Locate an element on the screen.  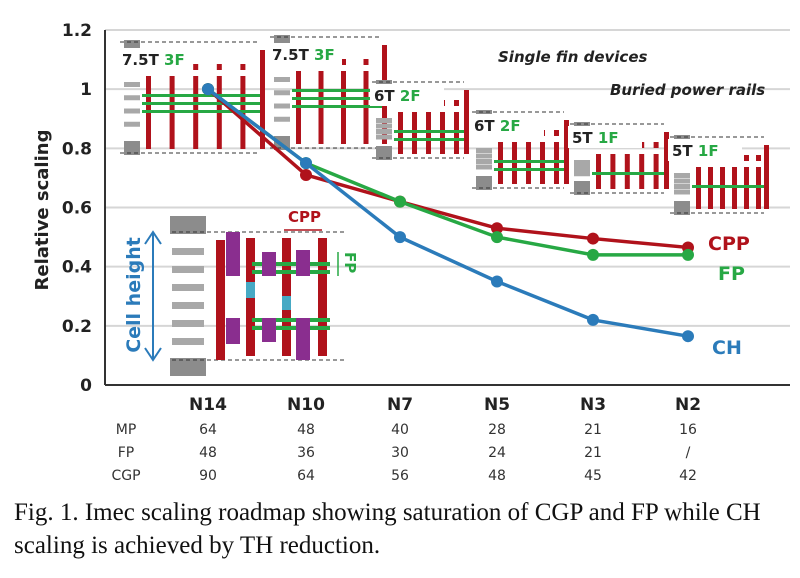
cell-diagram: 6T 2F is located at coordinates (419, 120).